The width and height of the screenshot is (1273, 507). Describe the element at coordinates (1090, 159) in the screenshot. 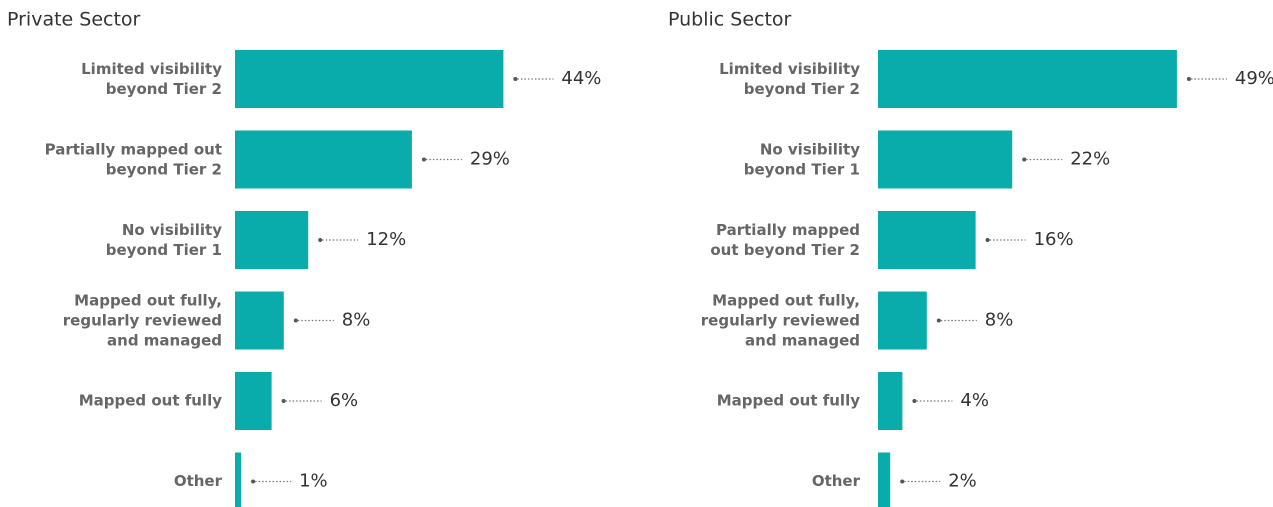

I see `value-label: 22%` at that location.